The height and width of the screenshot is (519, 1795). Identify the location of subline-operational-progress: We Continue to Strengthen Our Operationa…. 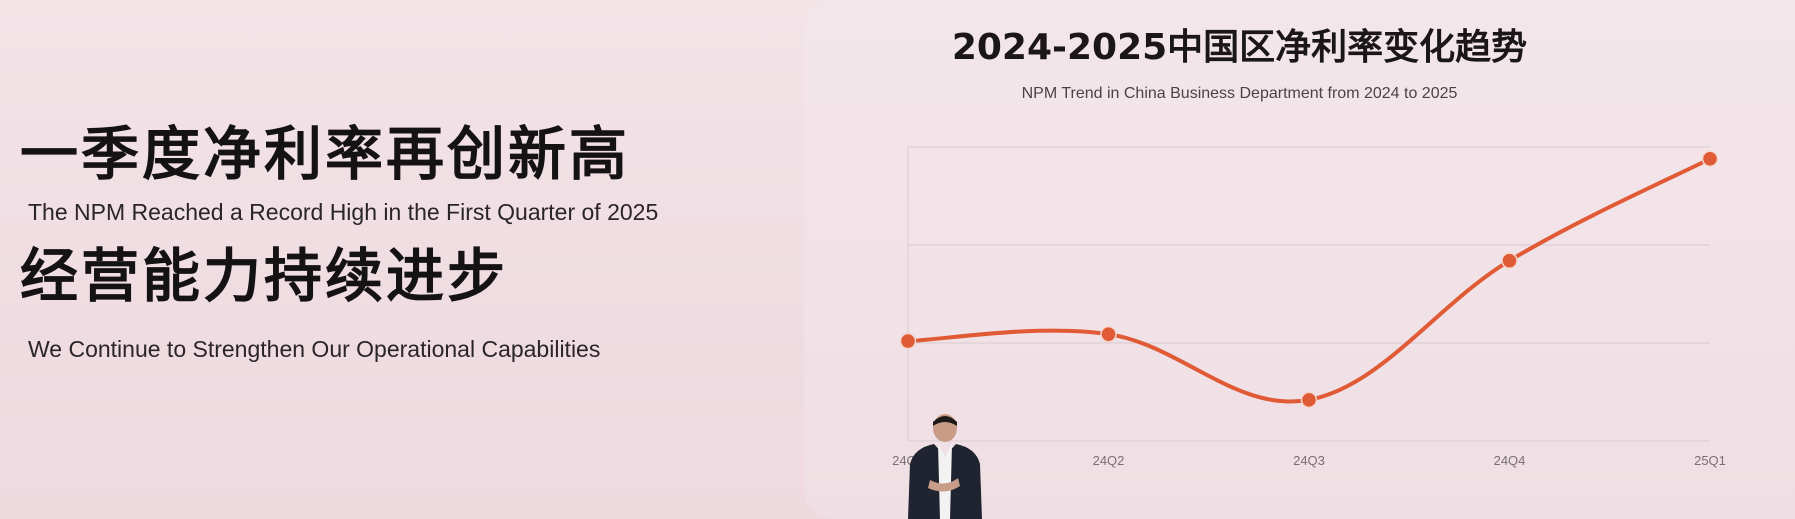
(314, 349).